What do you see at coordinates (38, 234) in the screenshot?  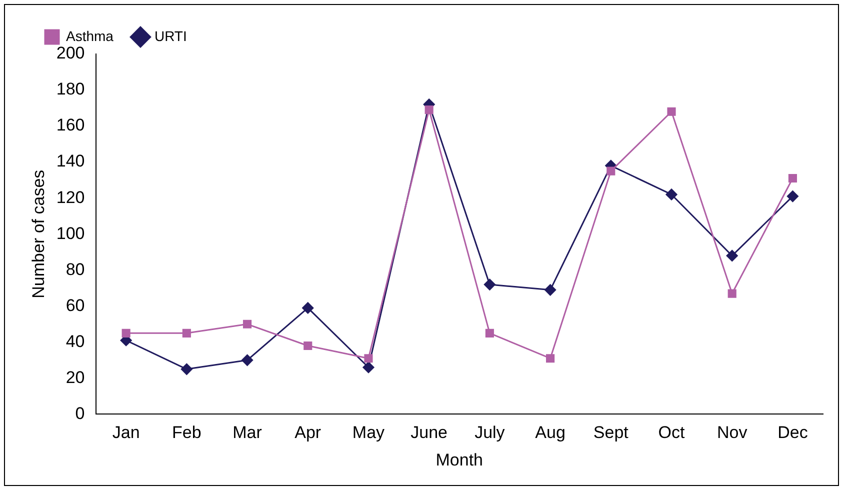 I see `y-axis-title: Number of cases` at bounding box center [38, 234].